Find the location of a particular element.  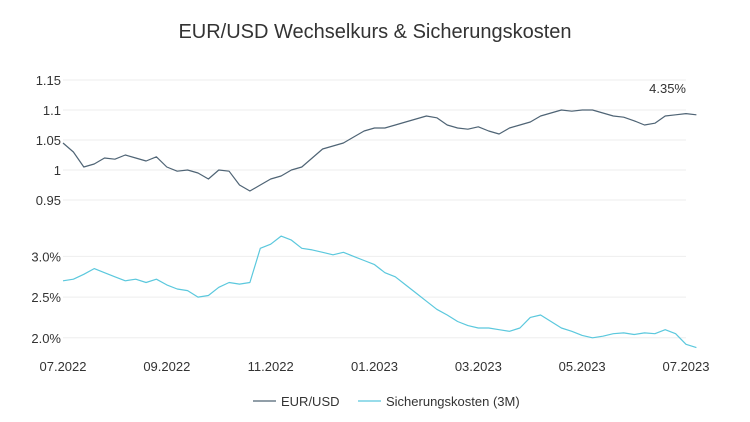

y-tick-label: 3.0% is located at coordinates (46, 256).